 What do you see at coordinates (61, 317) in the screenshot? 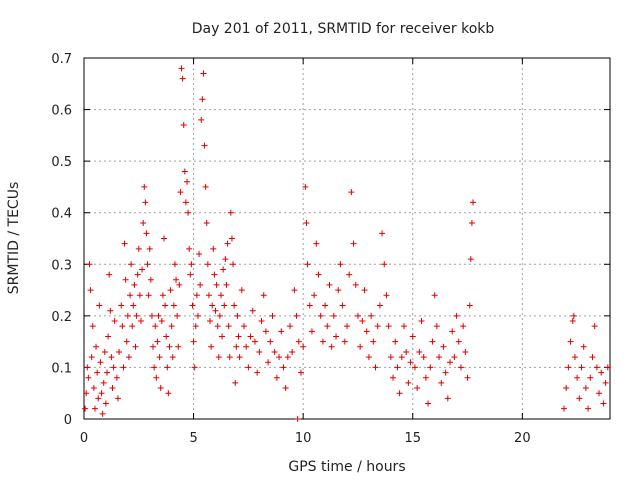
I see `y-tick-label: 0.2` at bounding box center [61, 317].